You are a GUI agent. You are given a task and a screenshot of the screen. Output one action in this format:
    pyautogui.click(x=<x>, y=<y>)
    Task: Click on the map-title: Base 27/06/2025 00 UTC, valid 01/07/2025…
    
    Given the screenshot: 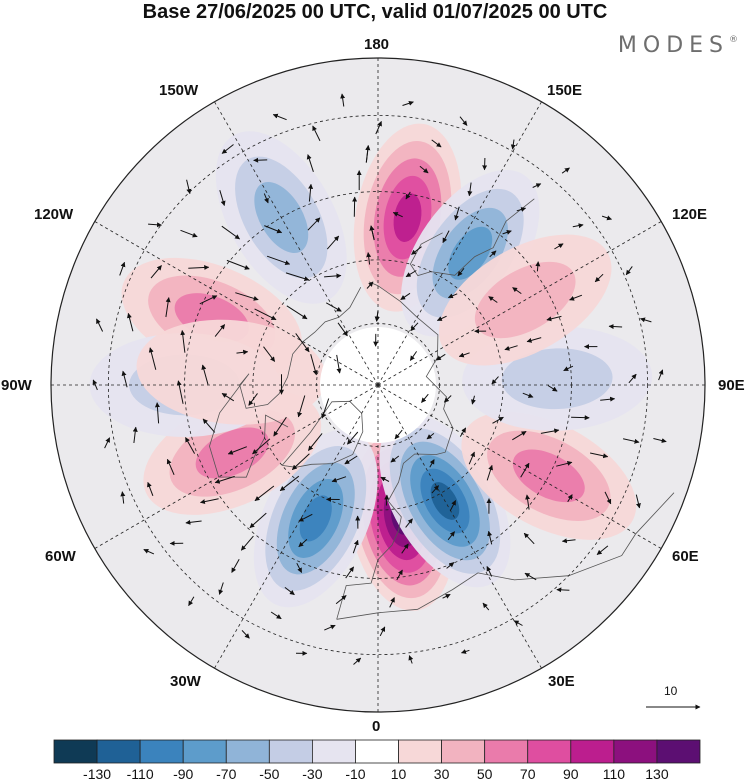 What is the action you would take?
    pyautogui.click(x=375, y=12)
    